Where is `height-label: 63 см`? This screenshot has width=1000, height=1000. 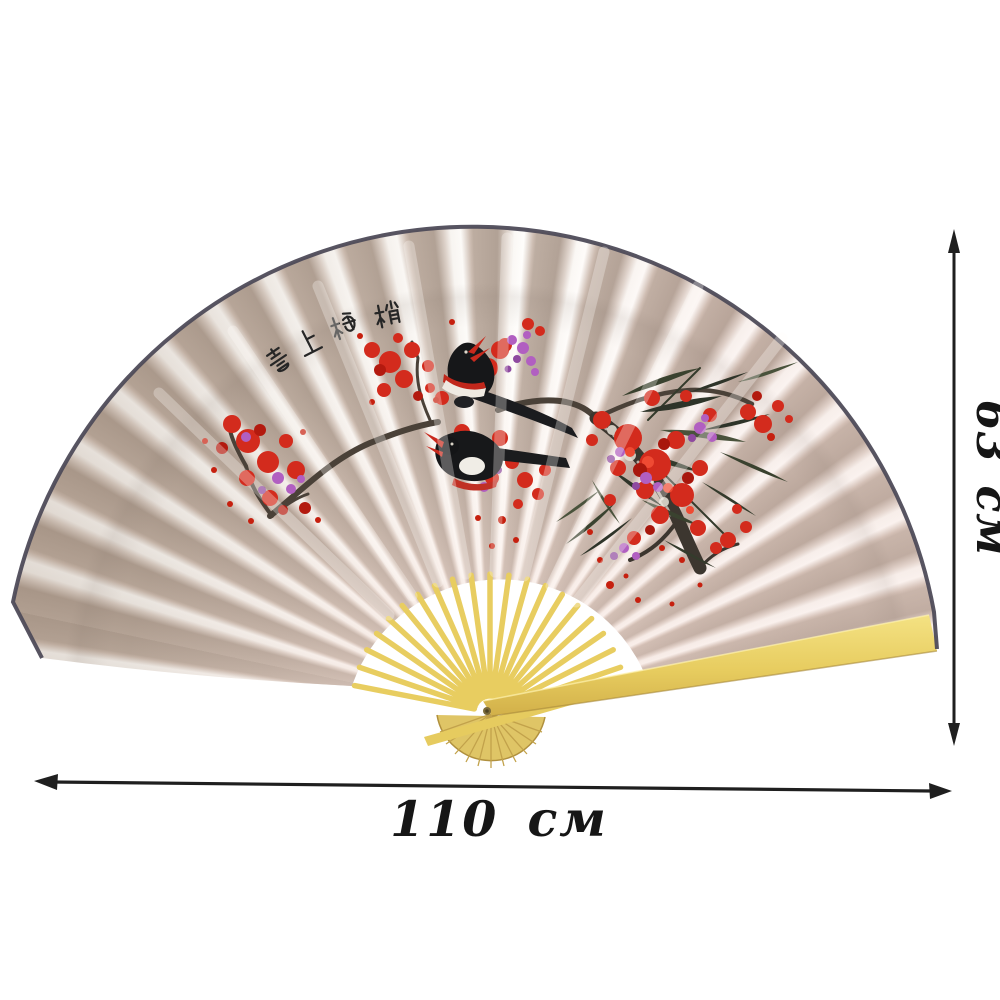 height-label: 63 см is located at coordinates (983, 478).